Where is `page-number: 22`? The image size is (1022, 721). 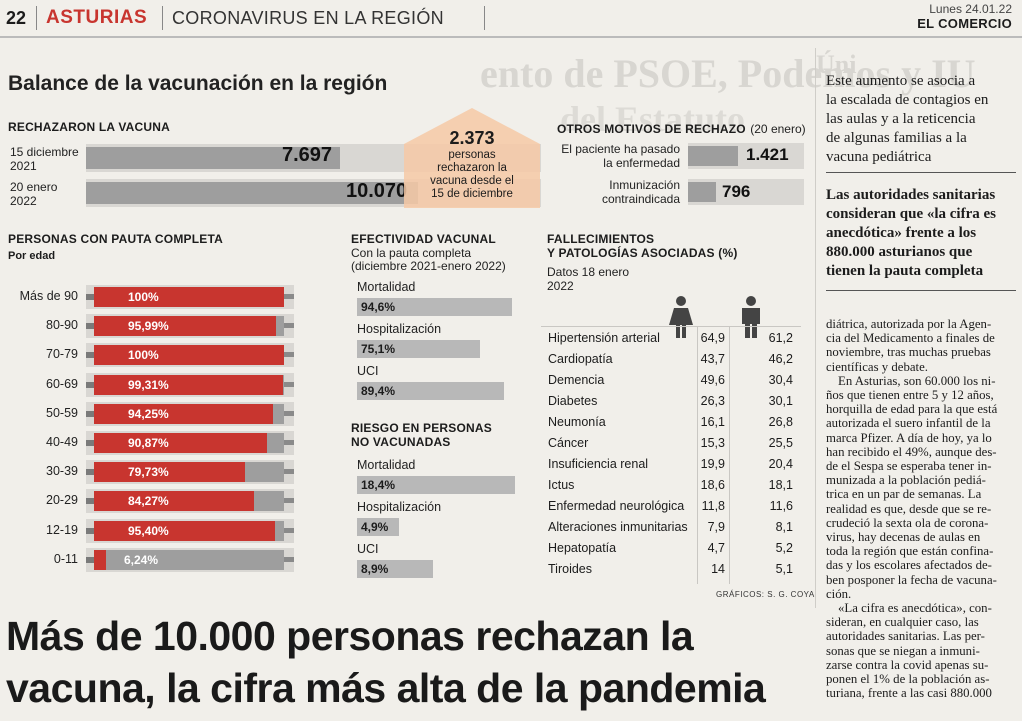
page-number: 22 is located at coordinates (16, 18).